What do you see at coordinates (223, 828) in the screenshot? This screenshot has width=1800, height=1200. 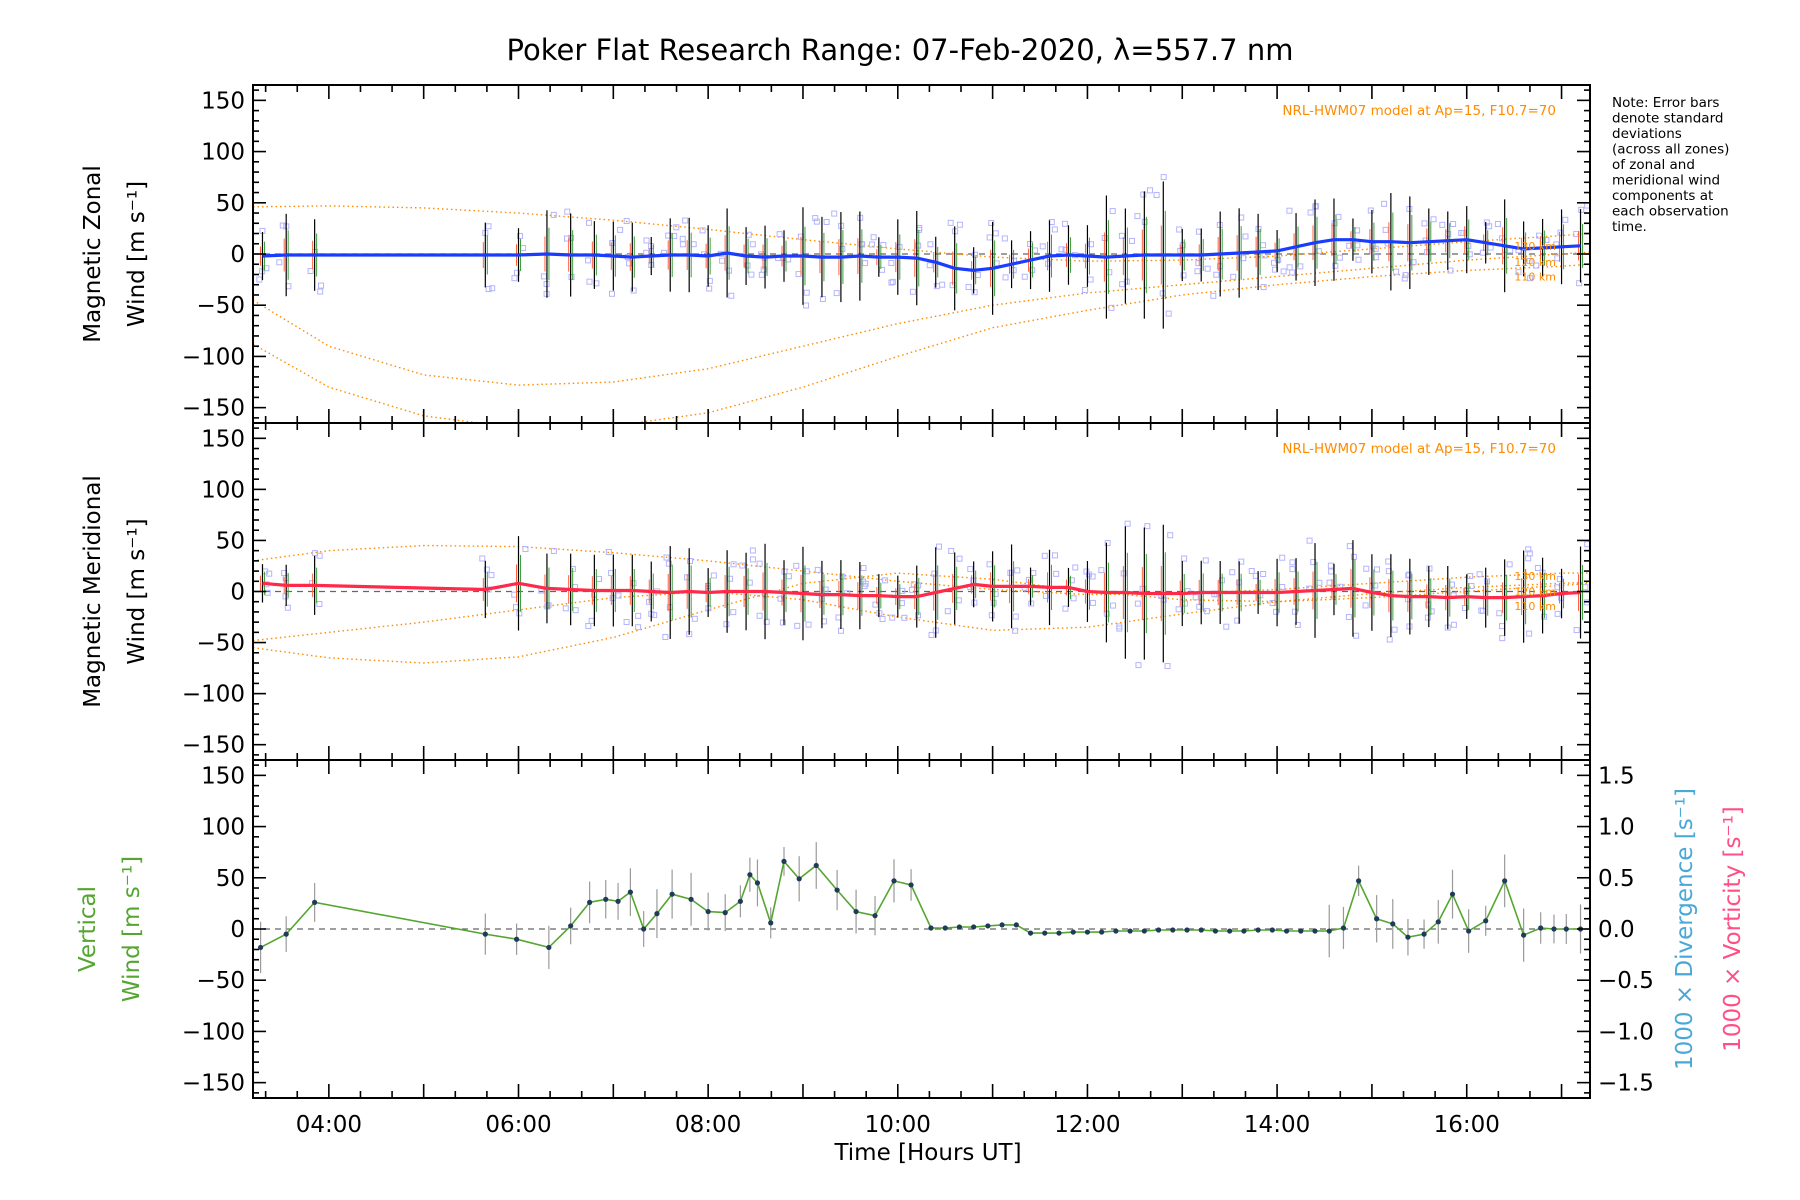 I see `y-tick-label: 100` at bounding box center [223, 828].